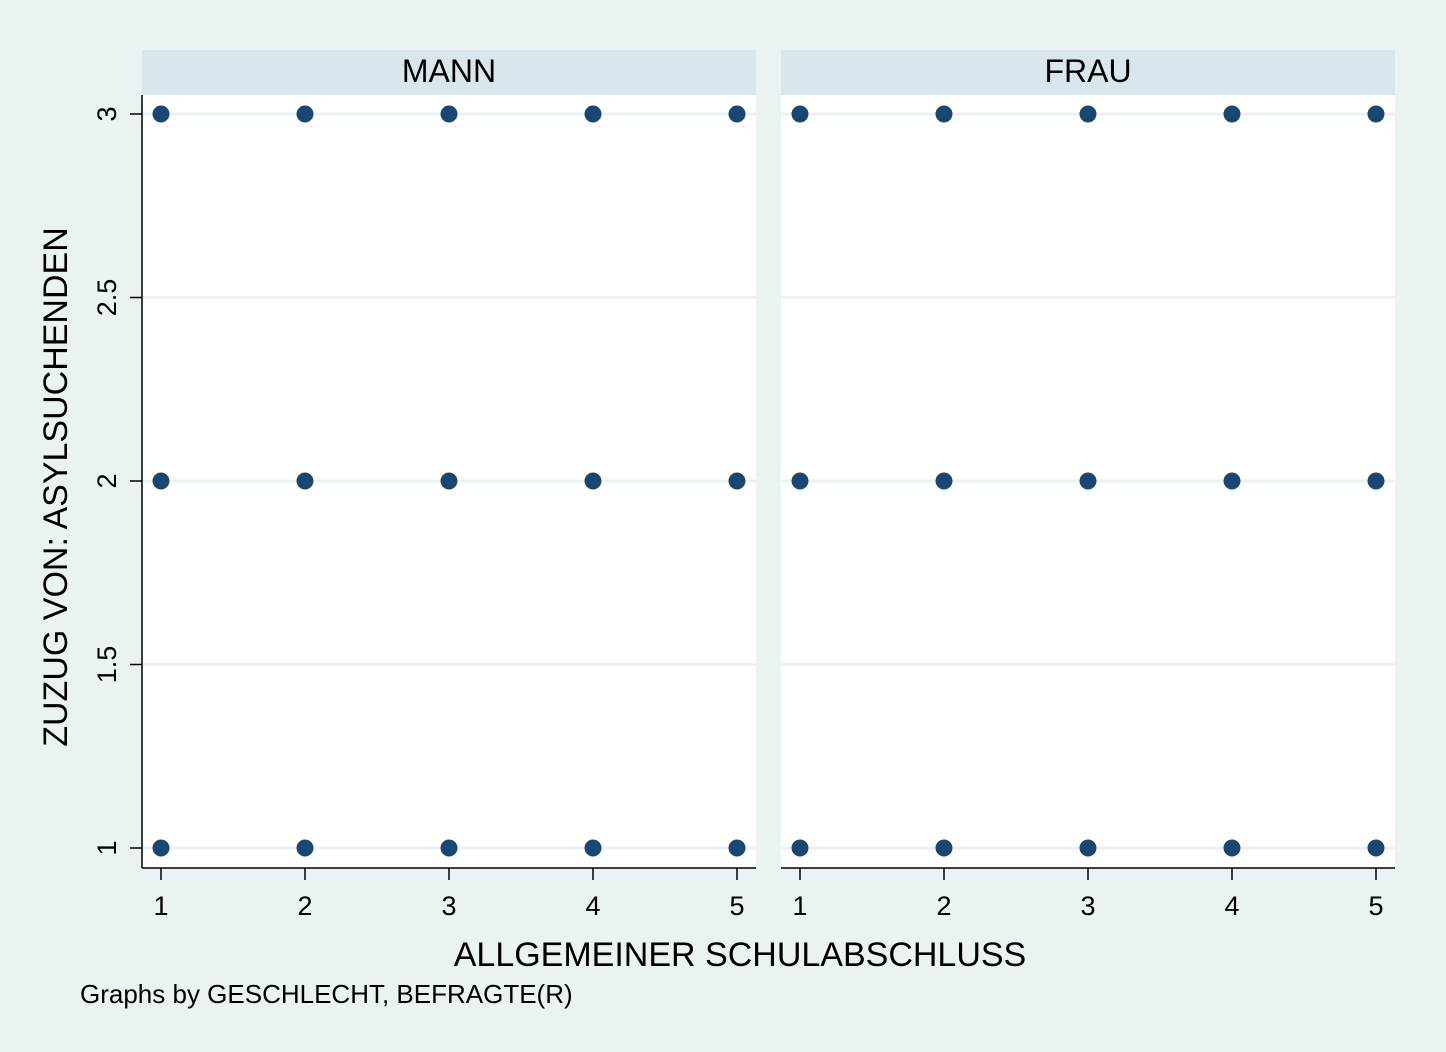 The image size is (1446, 1052). I want to click on y-tick-label: 1, so click(107, 847).